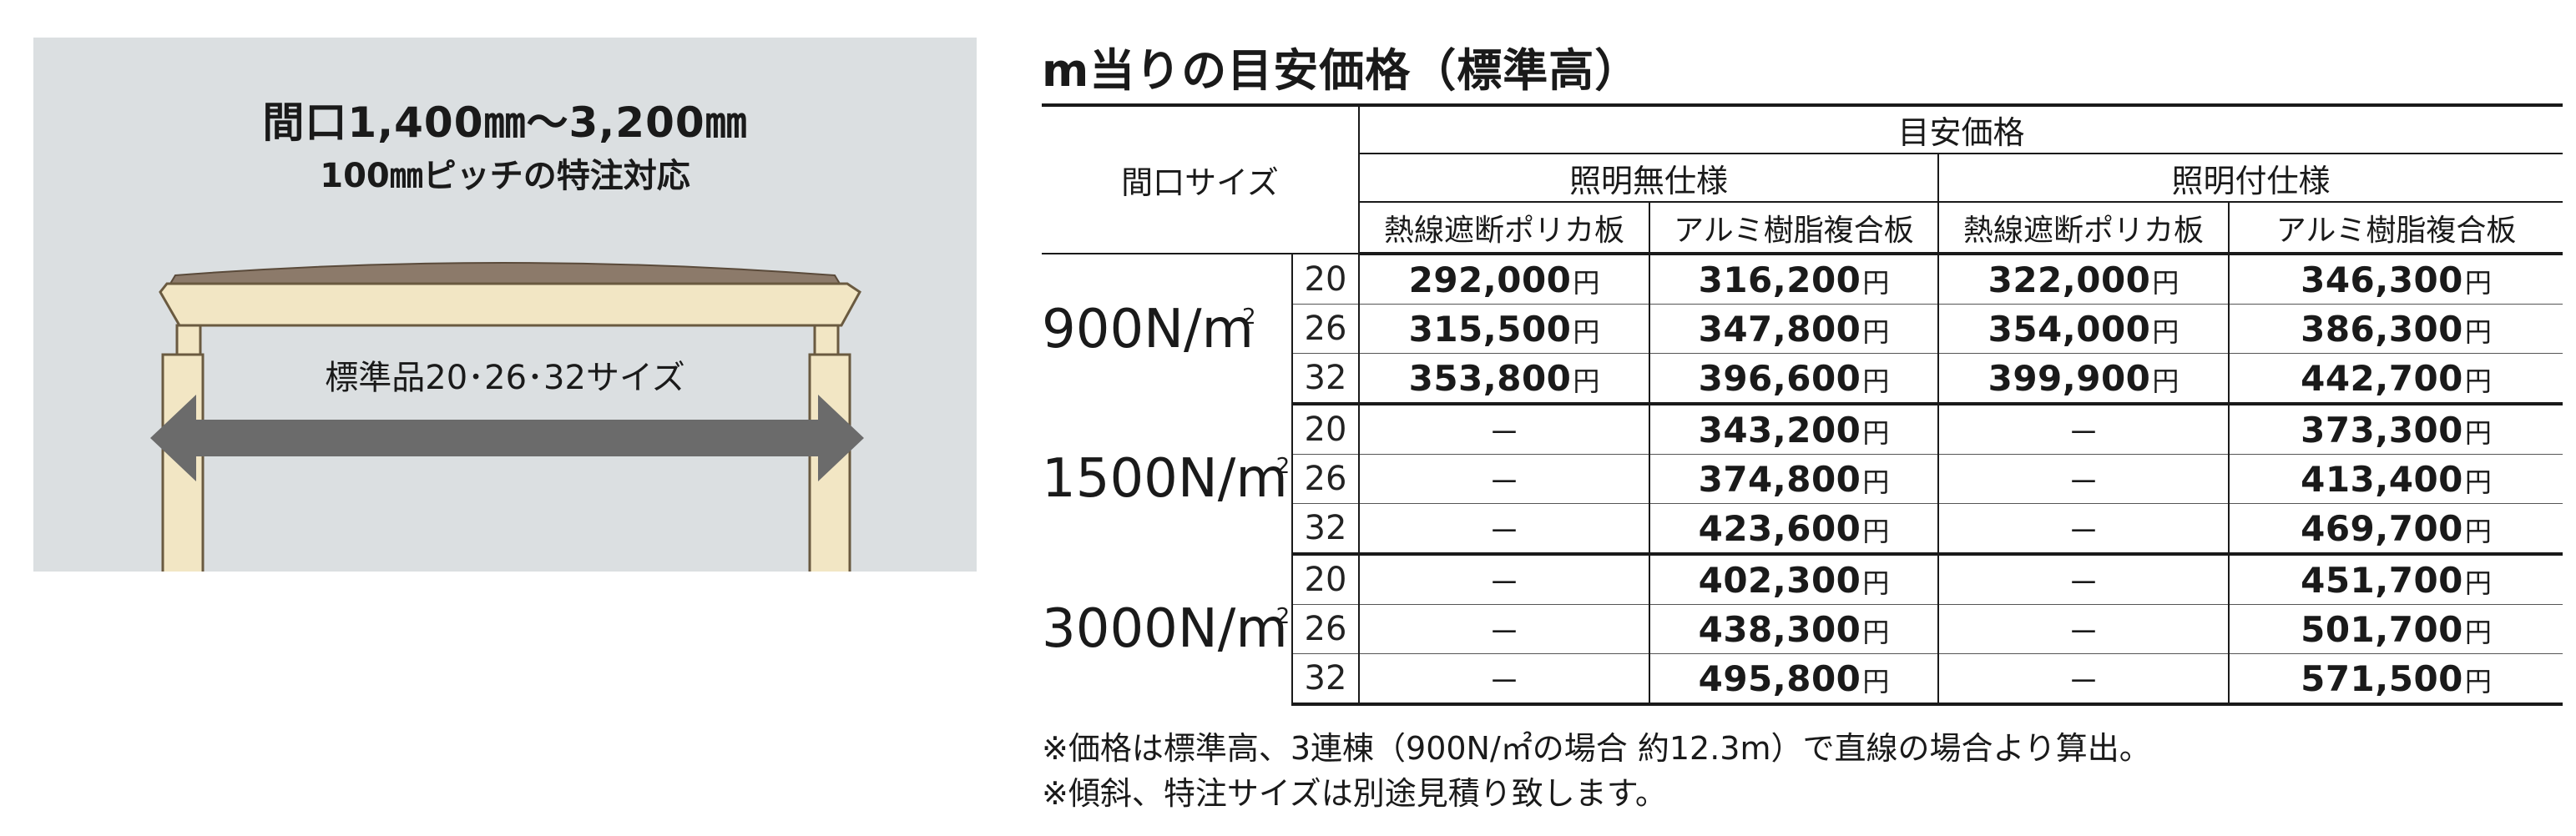 This screenshot has width=2576, height=836. What do you see at coordinates (507, 438) in the screenshot?
I see `span-arrow-shape` at bounding box center [507, 438].